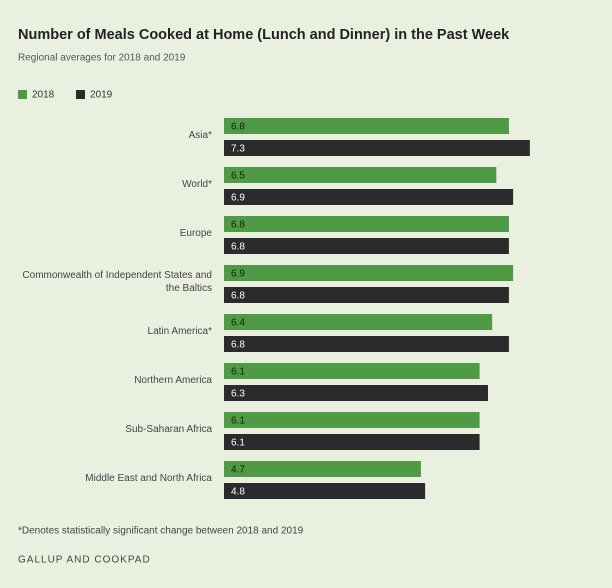 The width and height of the screenshot is (612, 588). I want to click on legend-label: 2019, so click(101, 95).